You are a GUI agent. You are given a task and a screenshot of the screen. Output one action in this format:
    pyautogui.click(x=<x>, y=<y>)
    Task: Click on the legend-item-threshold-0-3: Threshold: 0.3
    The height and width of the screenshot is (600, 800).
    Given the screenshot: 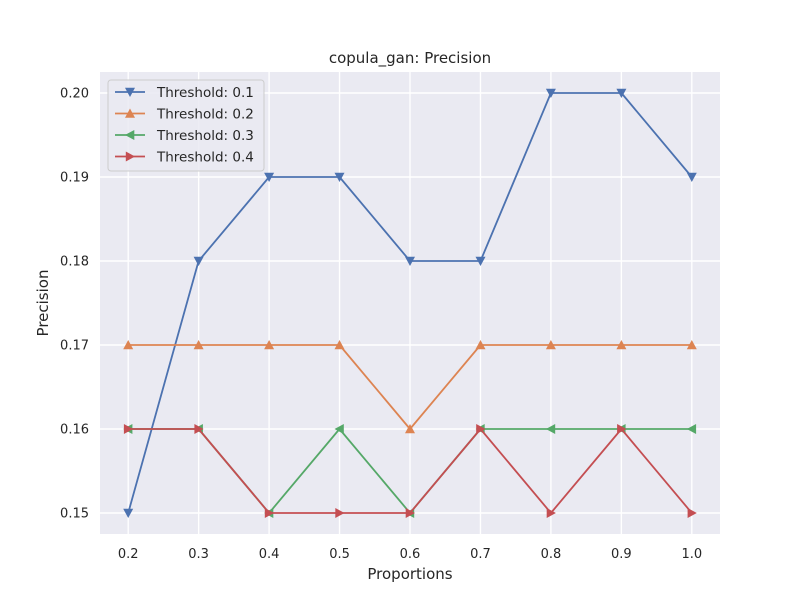 What is the action you would take?
    pyautogui.click(x=184, y=136)
    